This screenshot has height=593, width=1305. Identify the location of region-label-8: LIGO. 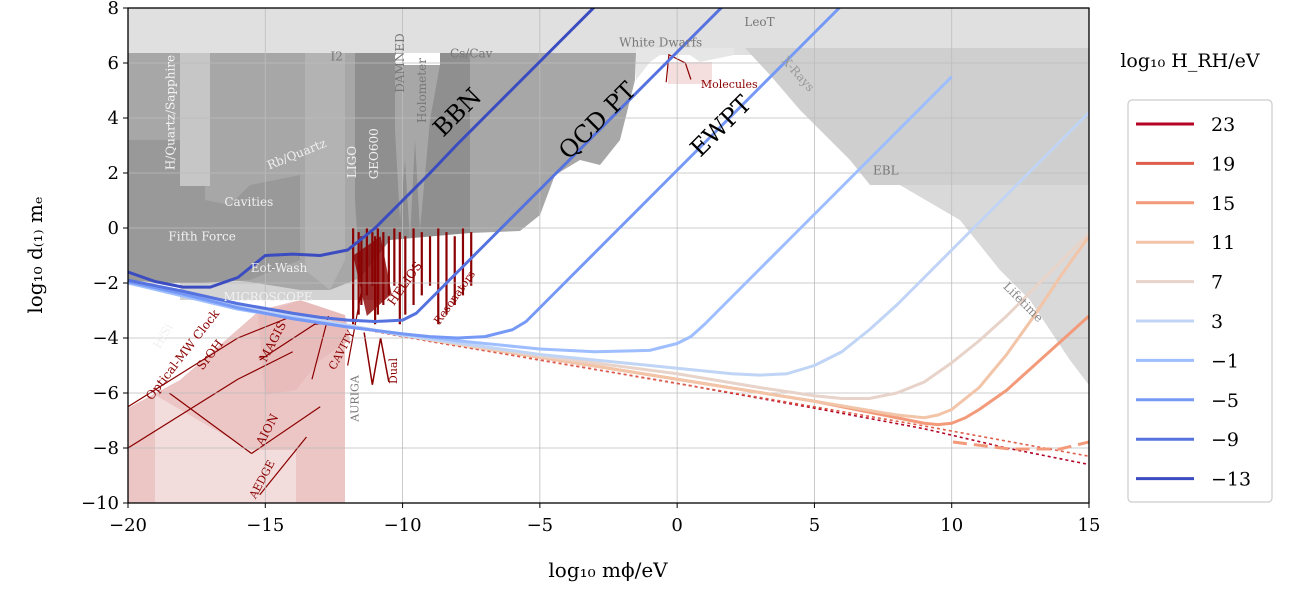
(352, 162).